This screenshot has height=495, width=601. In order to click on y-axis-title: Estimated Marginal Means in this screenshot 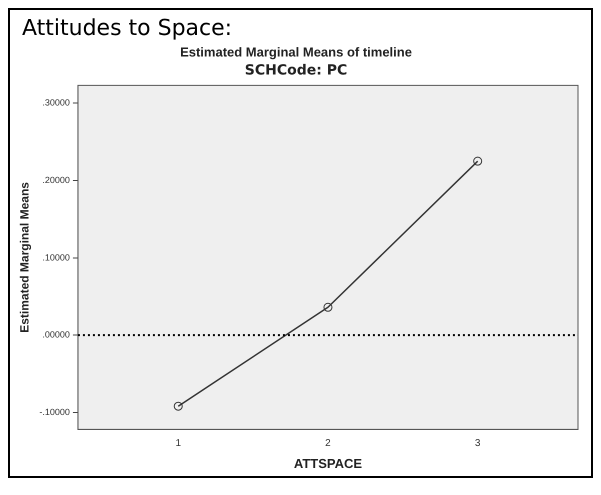, I will do `click(25, 257)`.